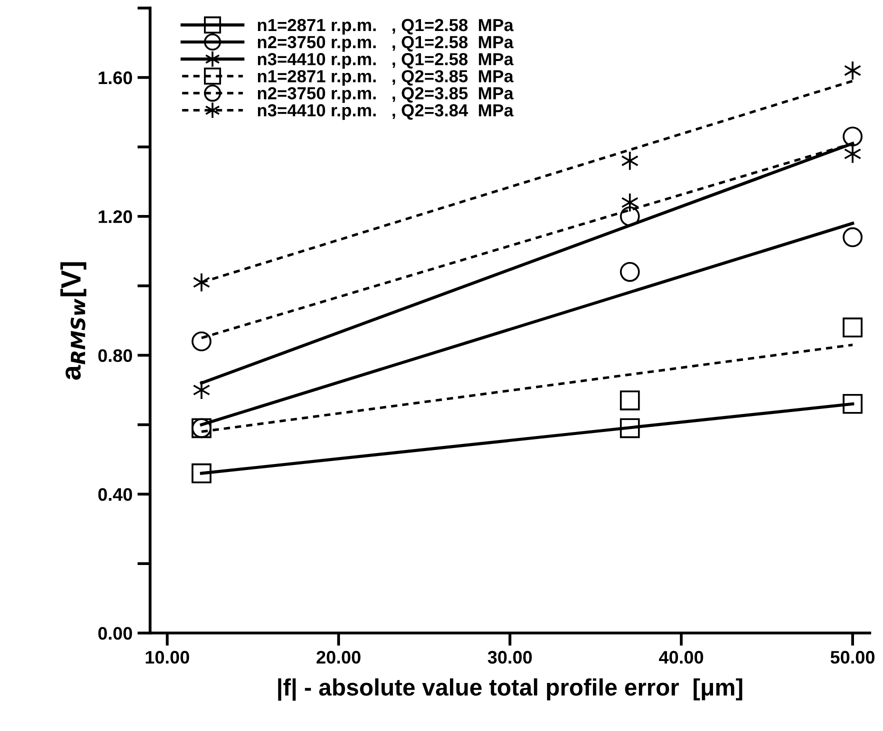 The height and width of the screenshot is (731, 883). What do you see at coordinates (386, 78) in the screenshot?
I see `legend-label: n1=2871 r.p.m. , Q2=3.85 MPa` at bounding box center [386, 78].